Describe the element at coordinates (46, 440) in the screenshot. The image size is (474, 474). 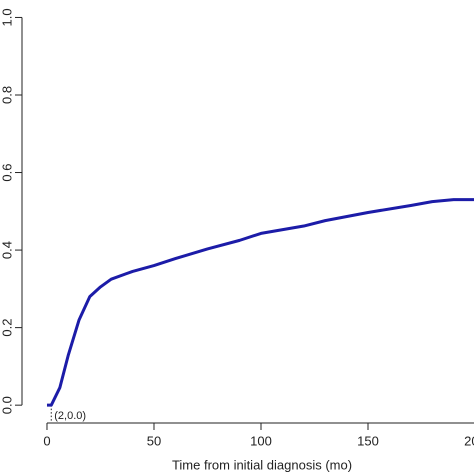
I see `x-tick-label: 0` at that location.